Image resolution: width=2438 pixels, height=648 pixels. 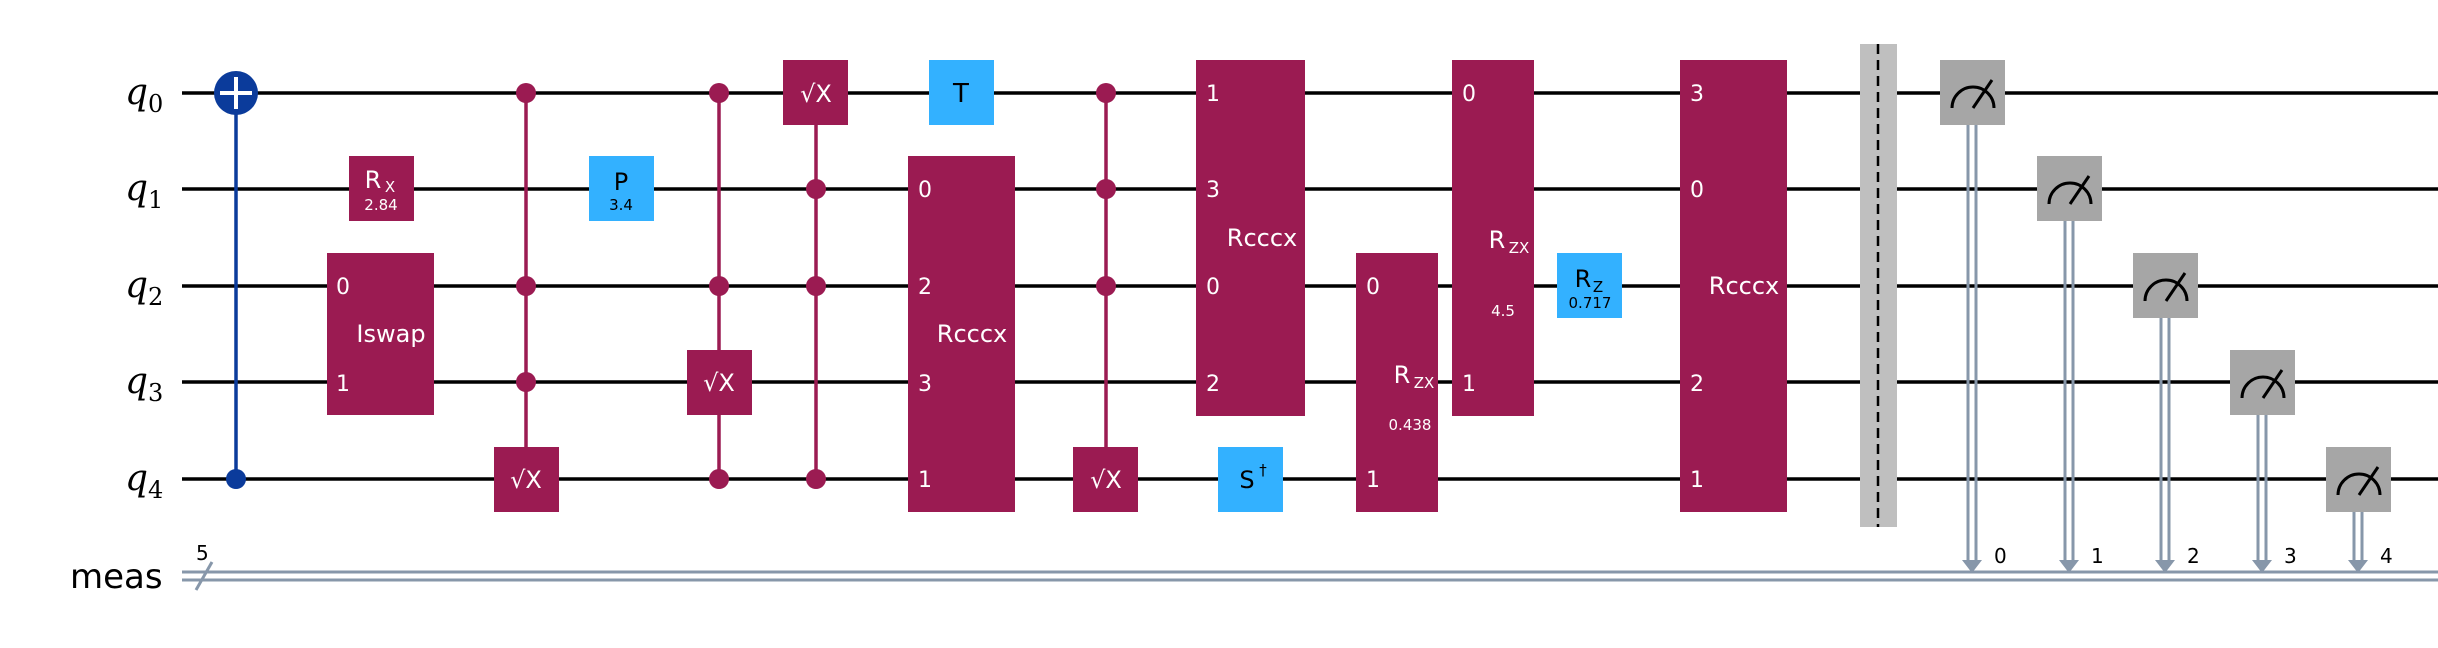 I want to click on controlled-sqrtx-gate-4: √X, so click(x=1105, y=297).